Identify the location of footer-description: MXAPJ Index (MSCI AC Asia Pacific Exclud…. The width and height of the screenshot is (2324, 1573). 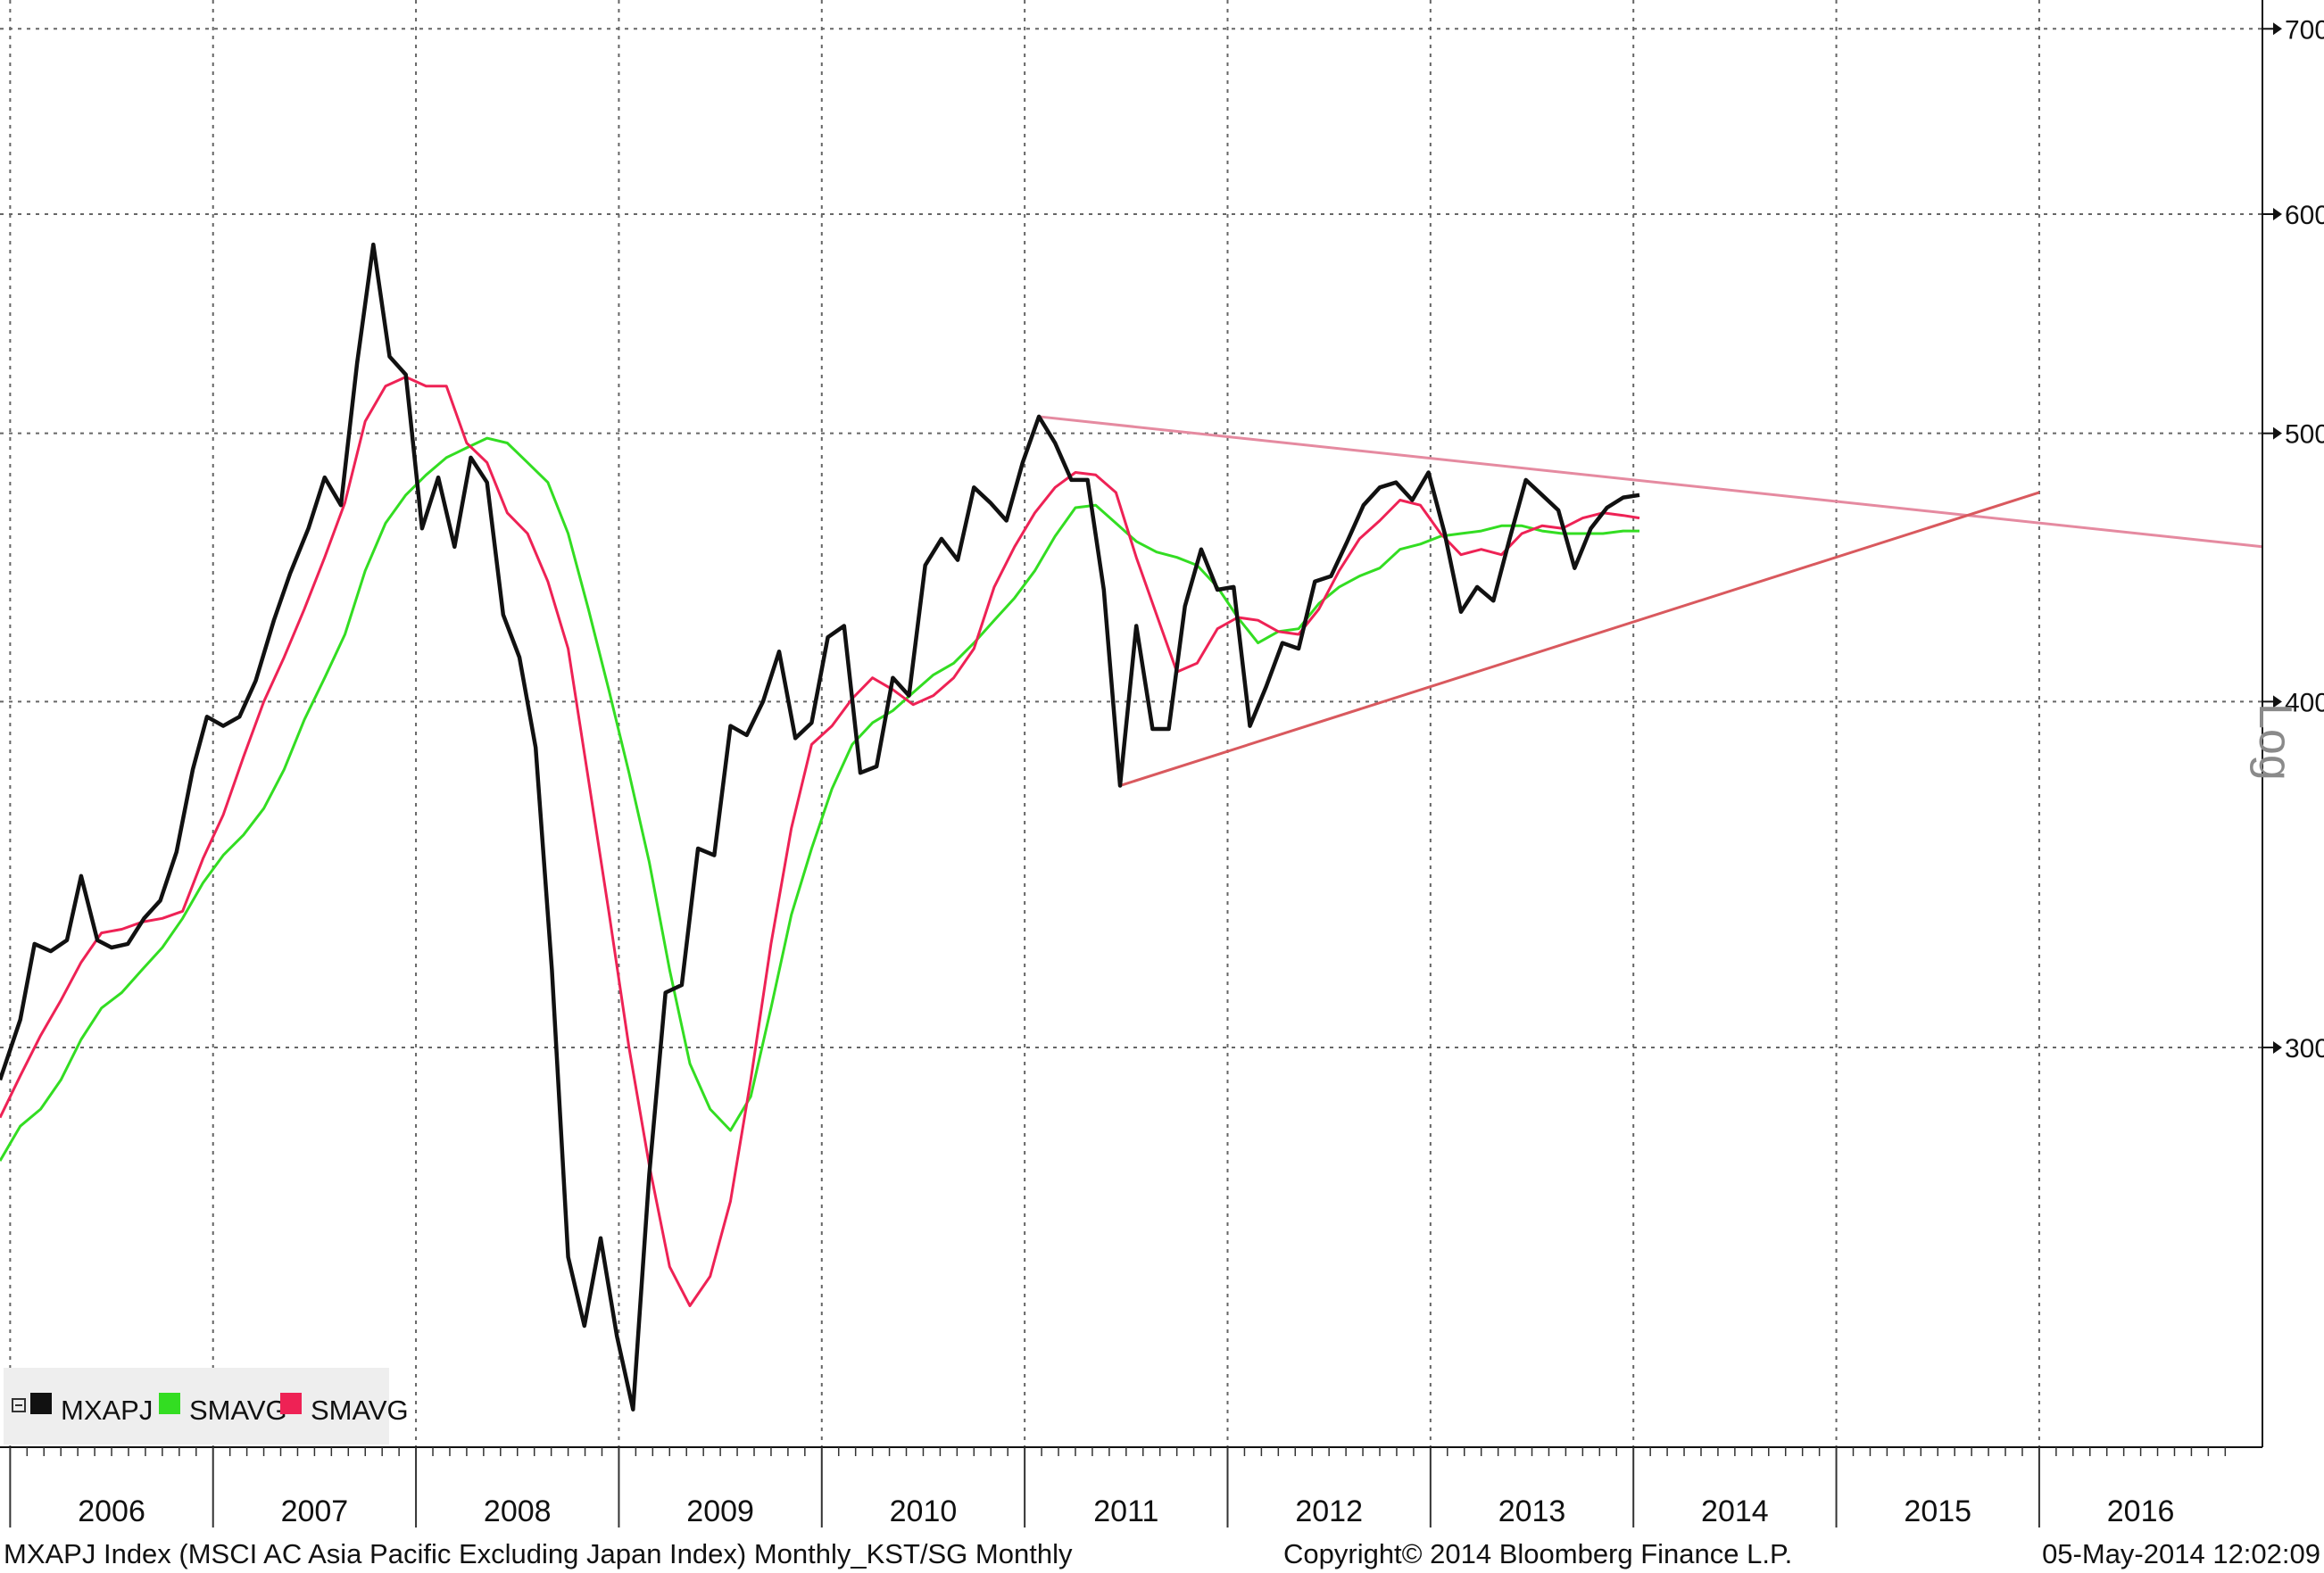
(538, 1553).